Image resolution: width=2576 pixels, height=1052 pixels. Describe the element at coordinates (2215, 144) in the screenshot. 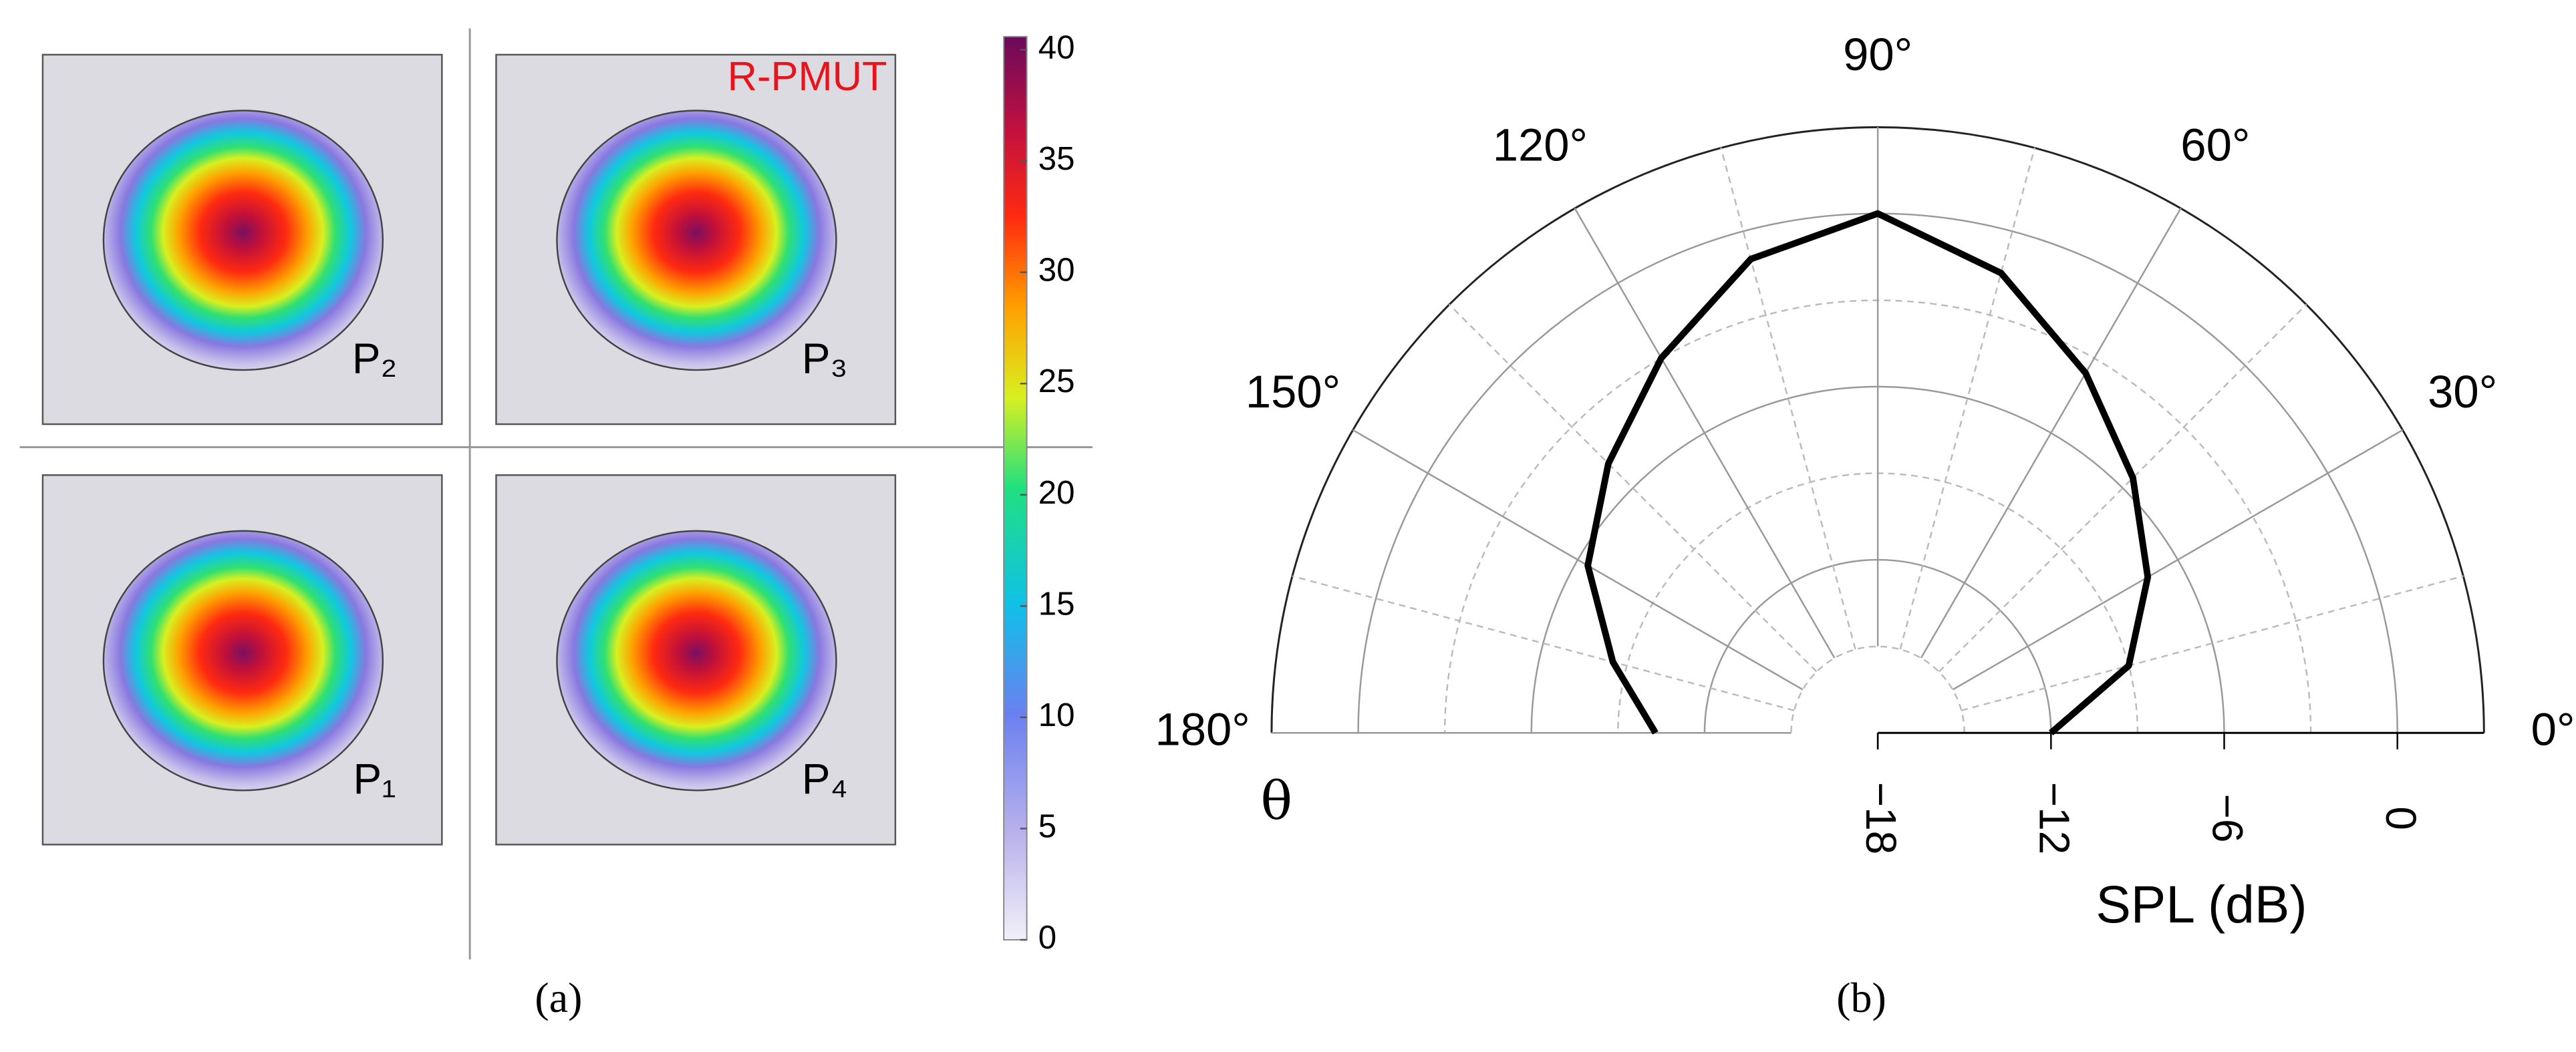

I see `theta-tick-label: 60°` at that location.